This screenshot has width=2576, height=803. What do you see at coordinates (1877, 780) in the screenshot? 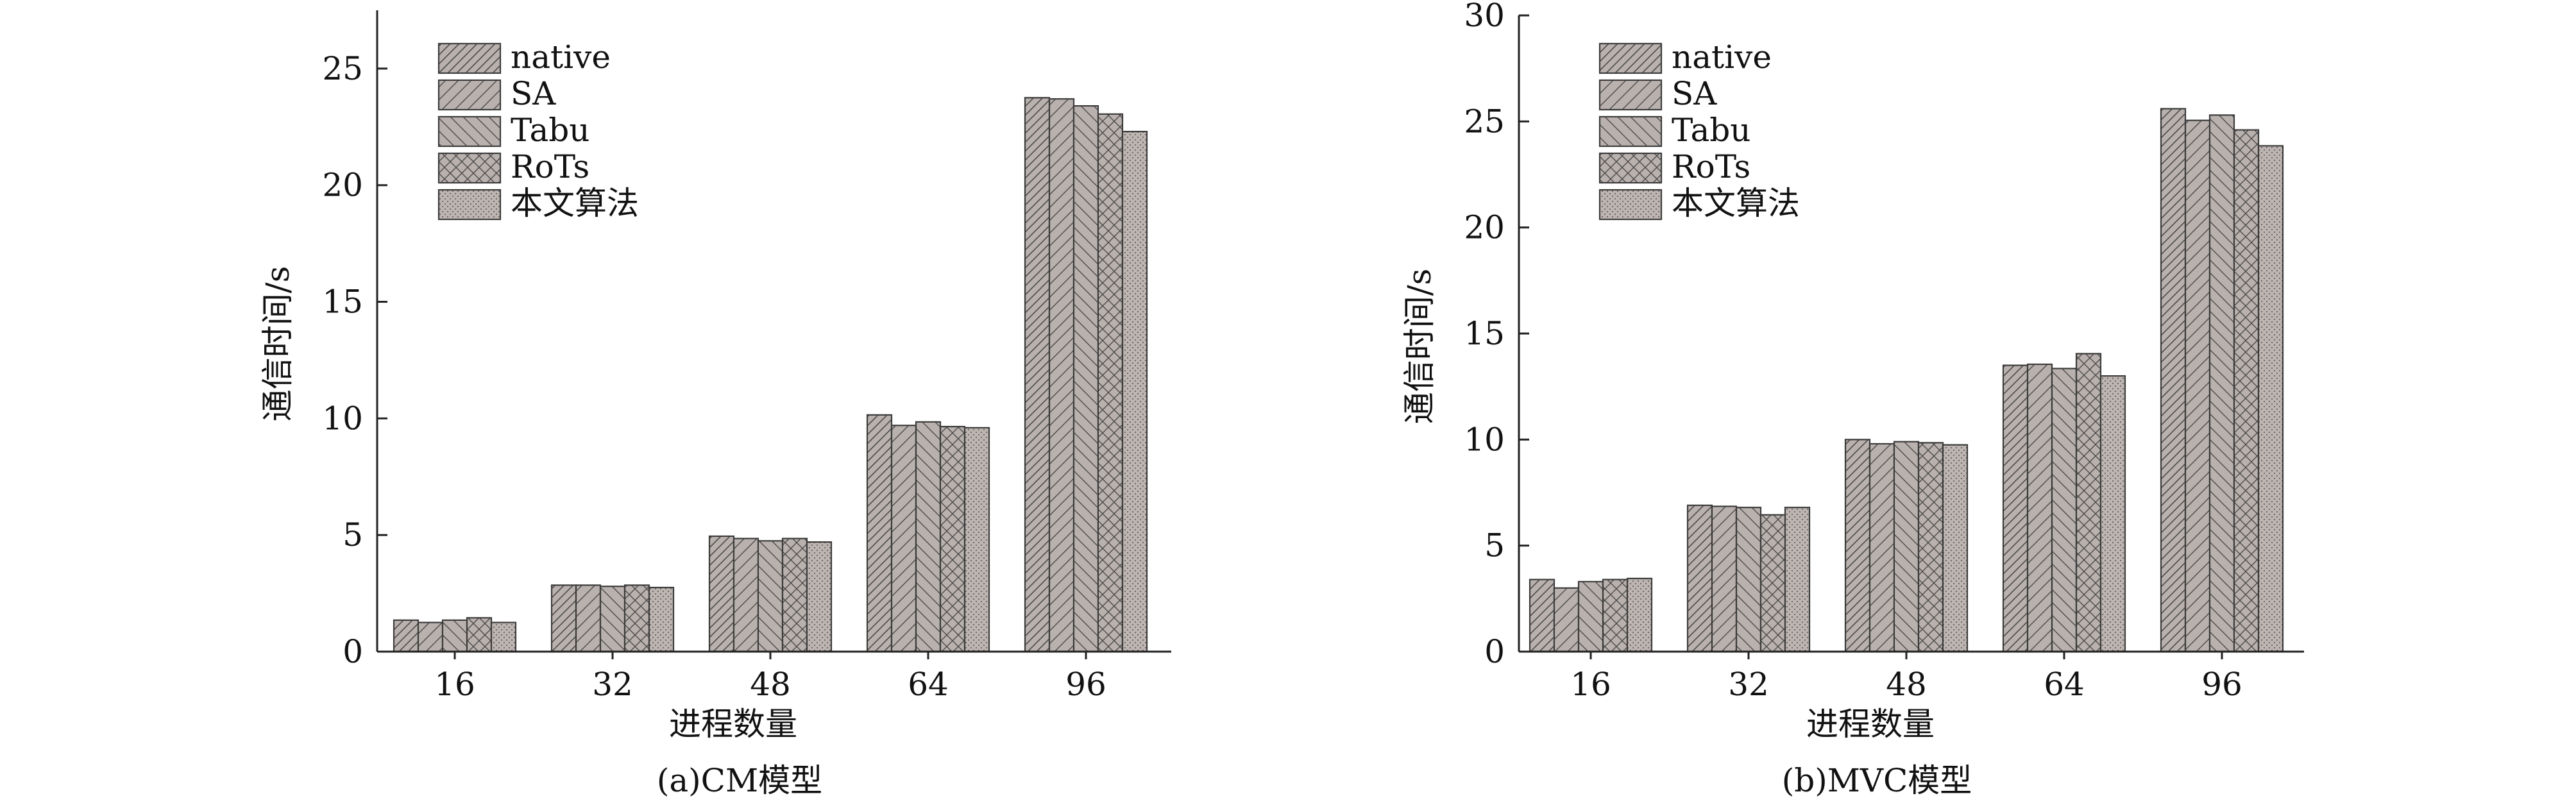
I see `chart-title-mvc: (b)MVC模型` at bounding box center [1877, 780].